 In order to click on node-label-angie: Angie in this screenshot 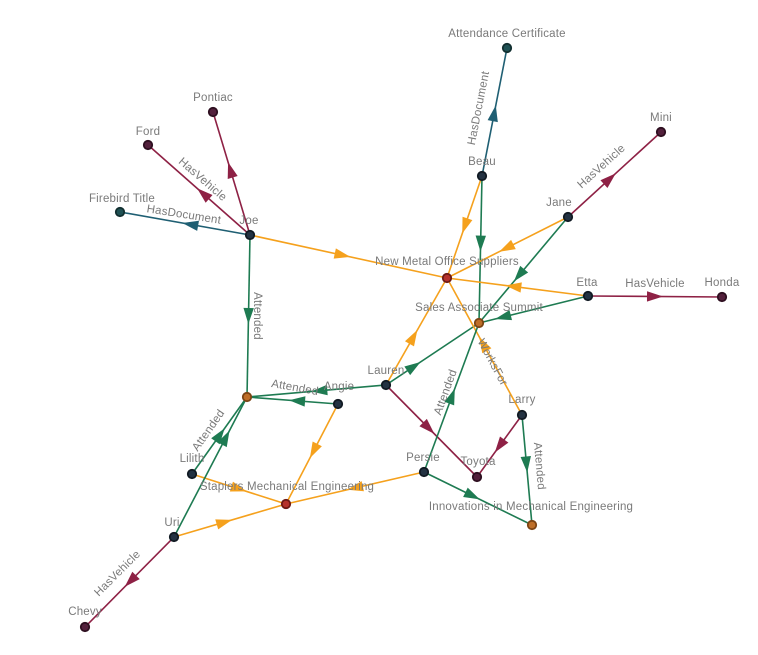, I will do `click(339, 387)`.